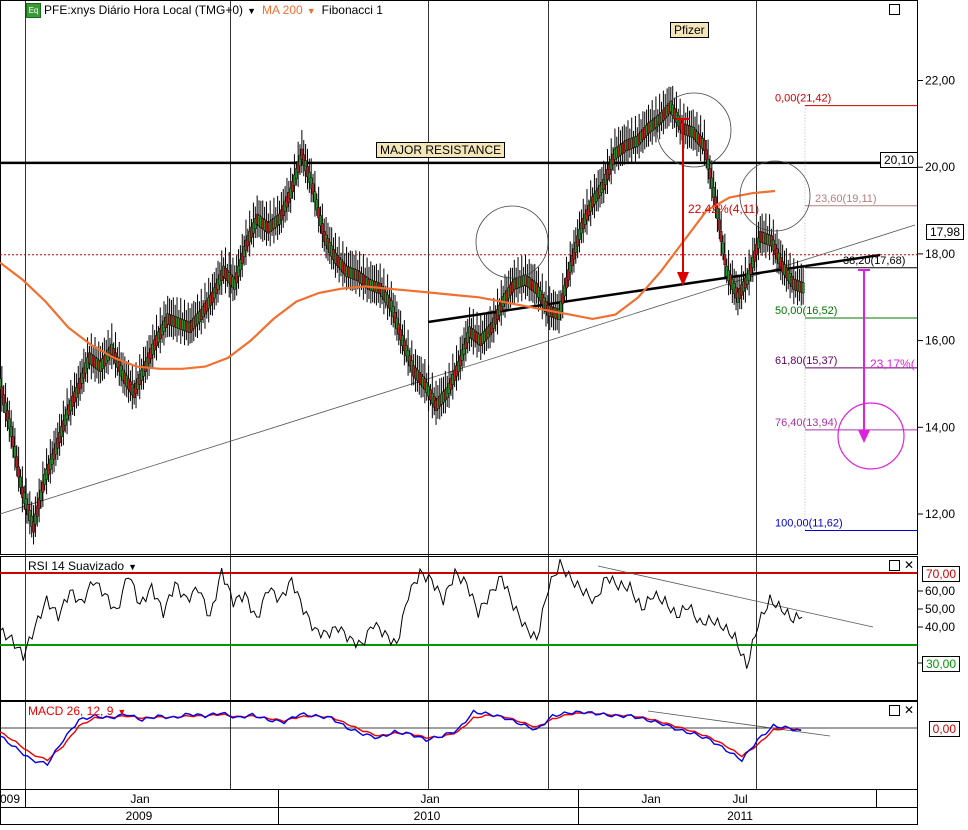  I want to click on month-label: 009, so click(10, 799).